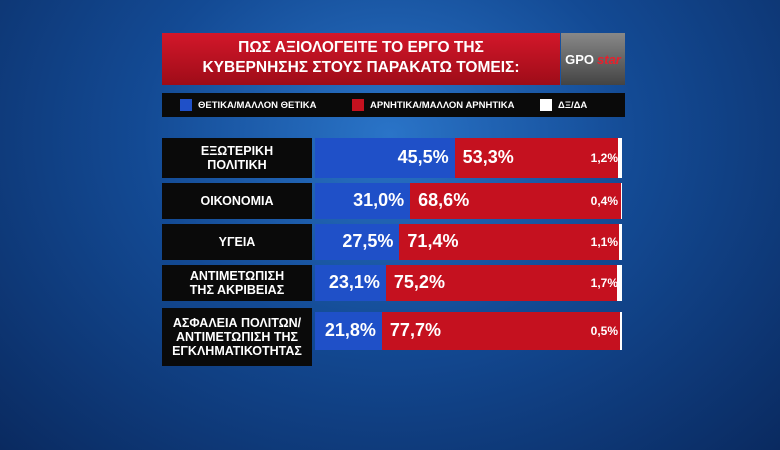 The width and height of the screenshot is (780, 450). I want to click on category-label: ΟΙΚΟΝΟΜΙΑ, so click(237, 201).